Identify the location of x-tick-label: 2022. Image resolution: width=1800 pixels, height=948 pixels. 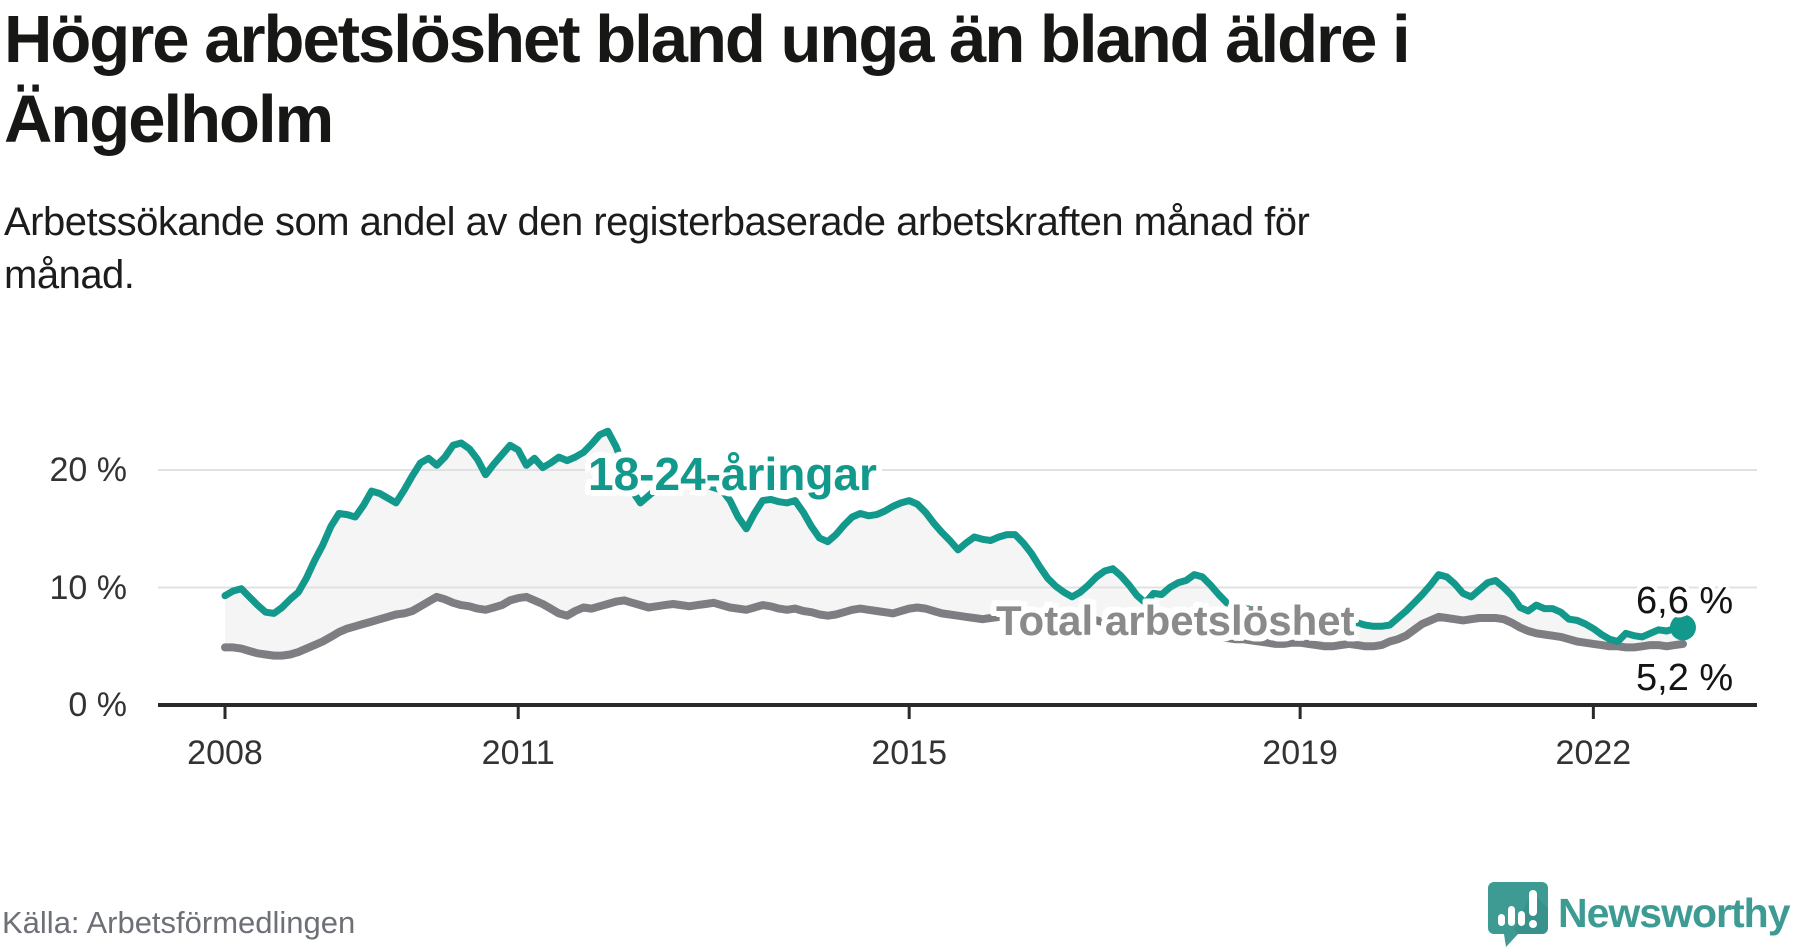
(1593, 753).